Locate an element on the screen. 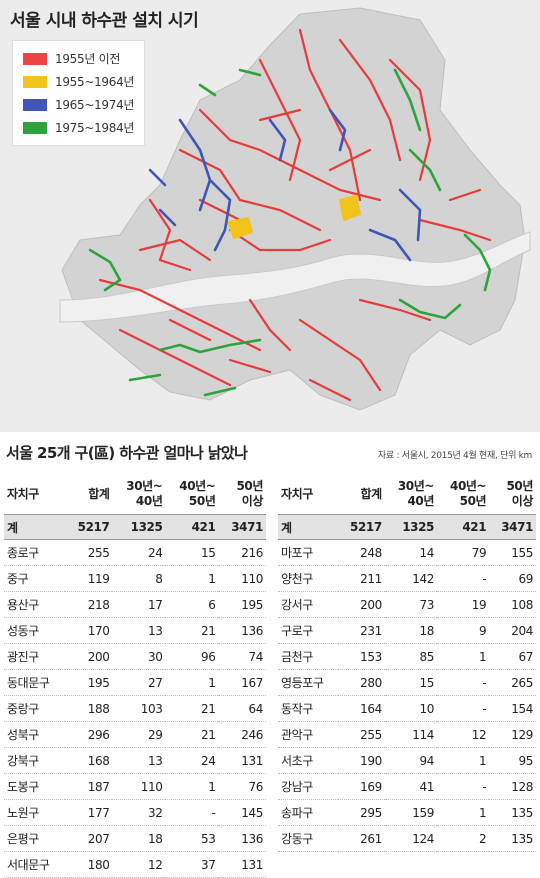 Image resolution: width=540 pixels, height=878 pixels. table-row: 관악구 255 114 12 129 is located at coordinates (407, 734).